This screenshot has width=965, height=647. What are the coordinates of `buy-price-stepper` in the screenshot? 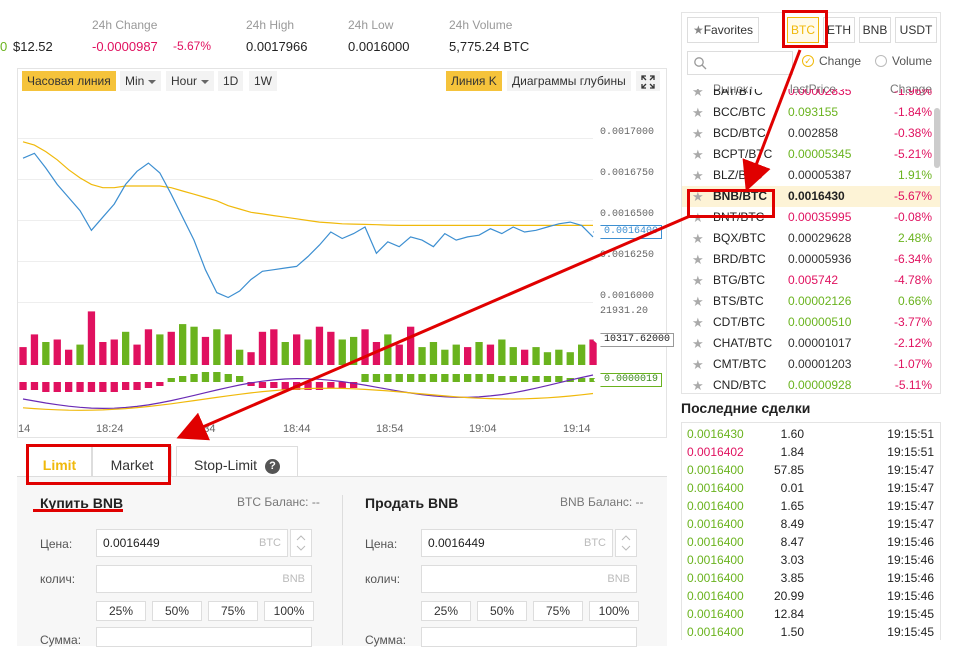 It's located at (301, 543).